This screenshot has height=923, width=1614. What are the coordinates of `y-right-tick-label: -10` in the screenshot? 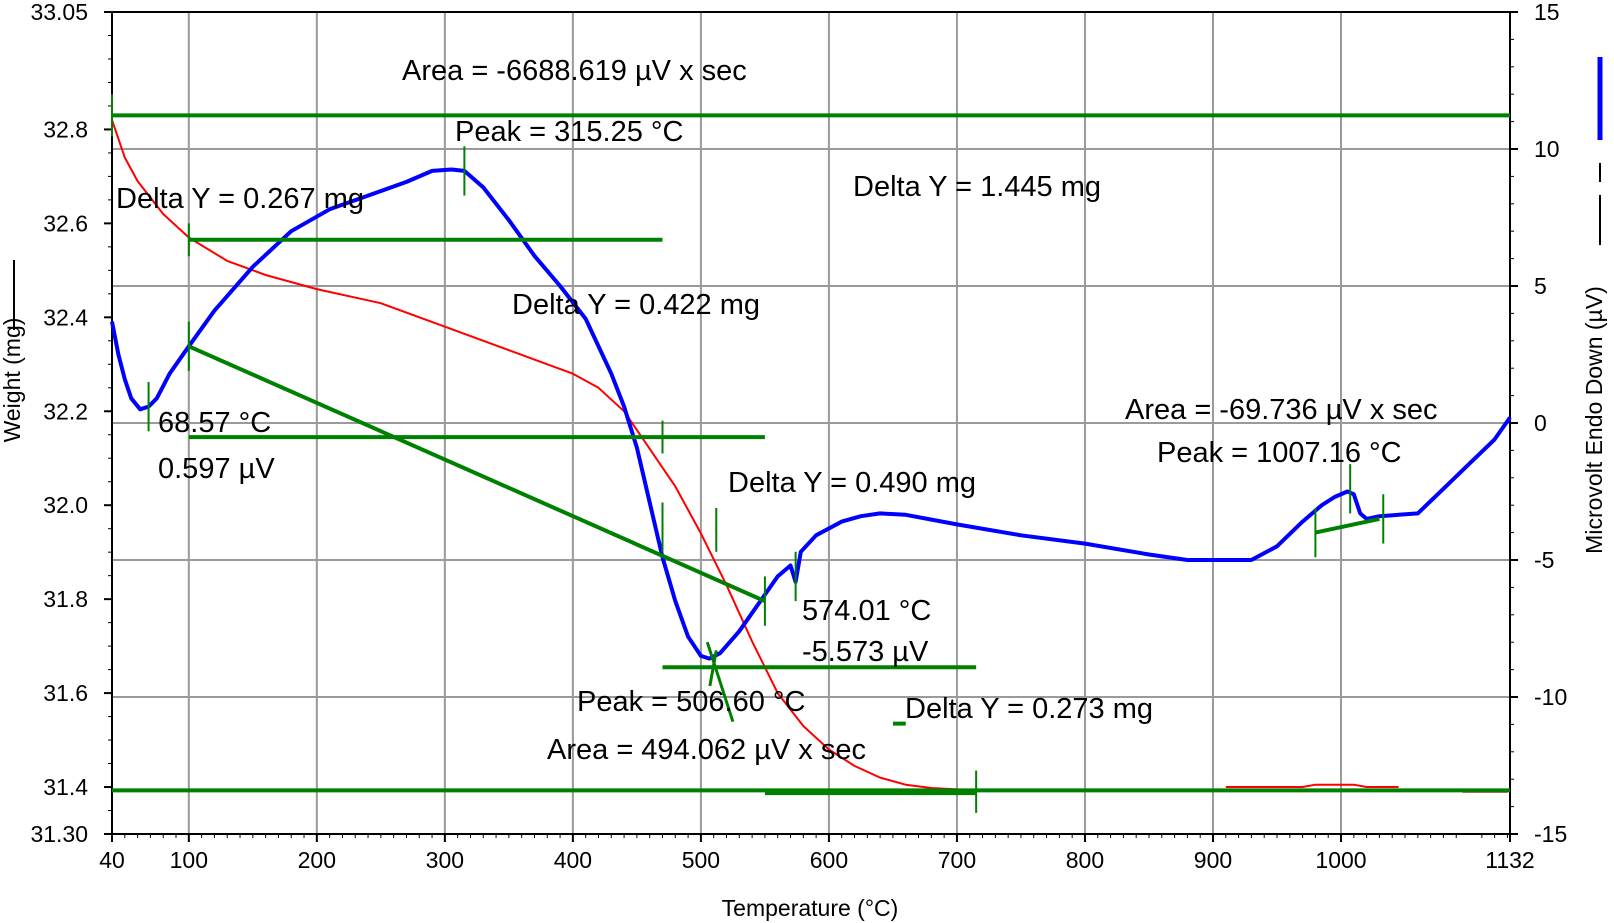 It's located at (1550, 697).